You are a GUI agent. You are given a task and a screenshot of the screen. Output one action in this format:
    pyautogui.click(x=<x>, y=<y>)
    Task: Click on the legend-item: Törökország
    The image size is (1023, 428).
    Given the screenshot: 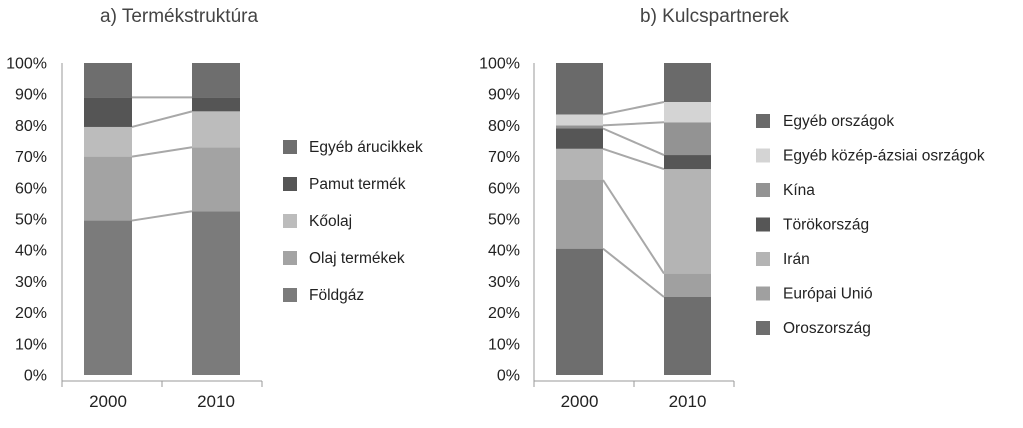 What is the action you would take?
    pyautogui.click(x=812, y=225)
    